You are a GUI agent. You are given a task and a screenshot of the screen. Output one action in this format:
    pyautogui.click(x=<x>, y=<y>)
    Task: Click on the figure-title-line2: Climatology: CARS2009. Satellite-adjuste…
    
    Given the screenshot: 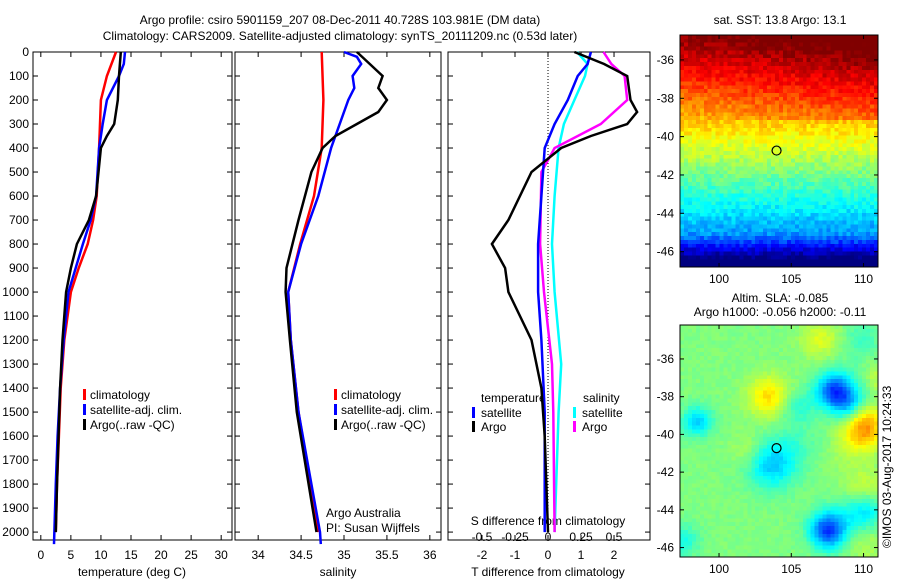 What is the action you would take?
    pyautogui.click(x=340, y=36)
    